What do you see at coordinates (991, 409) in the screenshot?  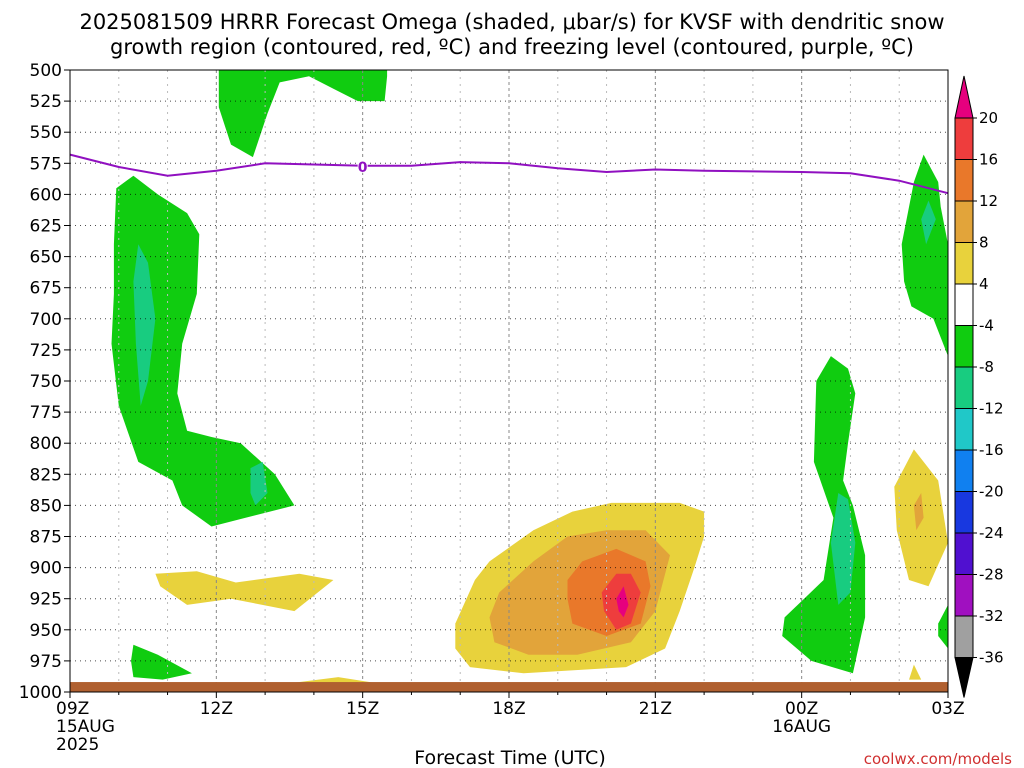 I see `colorbar-label-7: -12` at bounding box center [991, 409].